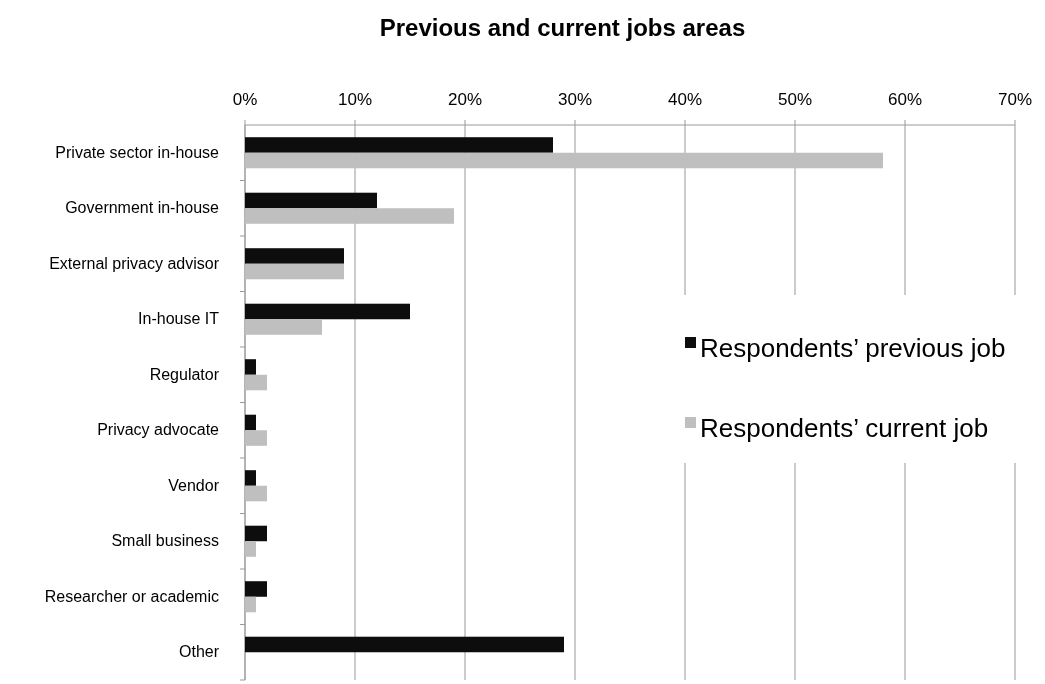 The image size is (1045, 684). Describe the element at coordinates (575, 99) in the screenshot. I see `x-tick-label: 30%` at that location.